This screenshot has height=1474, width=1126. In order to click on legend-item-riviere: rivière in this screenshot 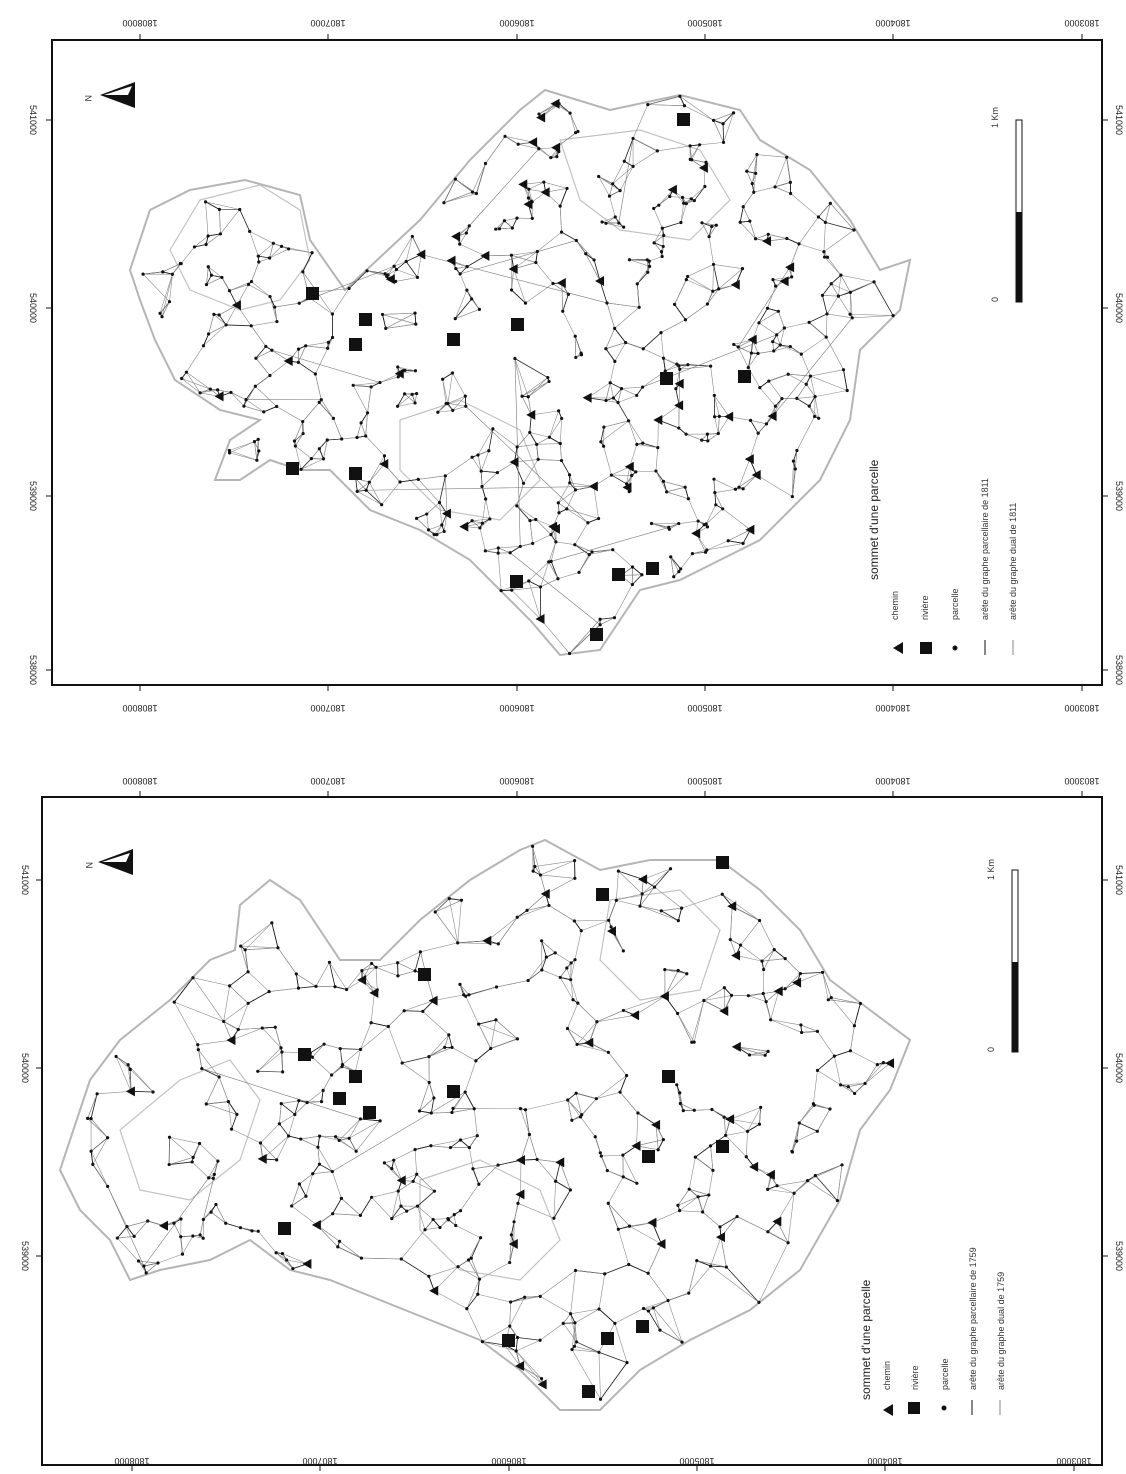, I will do `click(915, 1377)`.